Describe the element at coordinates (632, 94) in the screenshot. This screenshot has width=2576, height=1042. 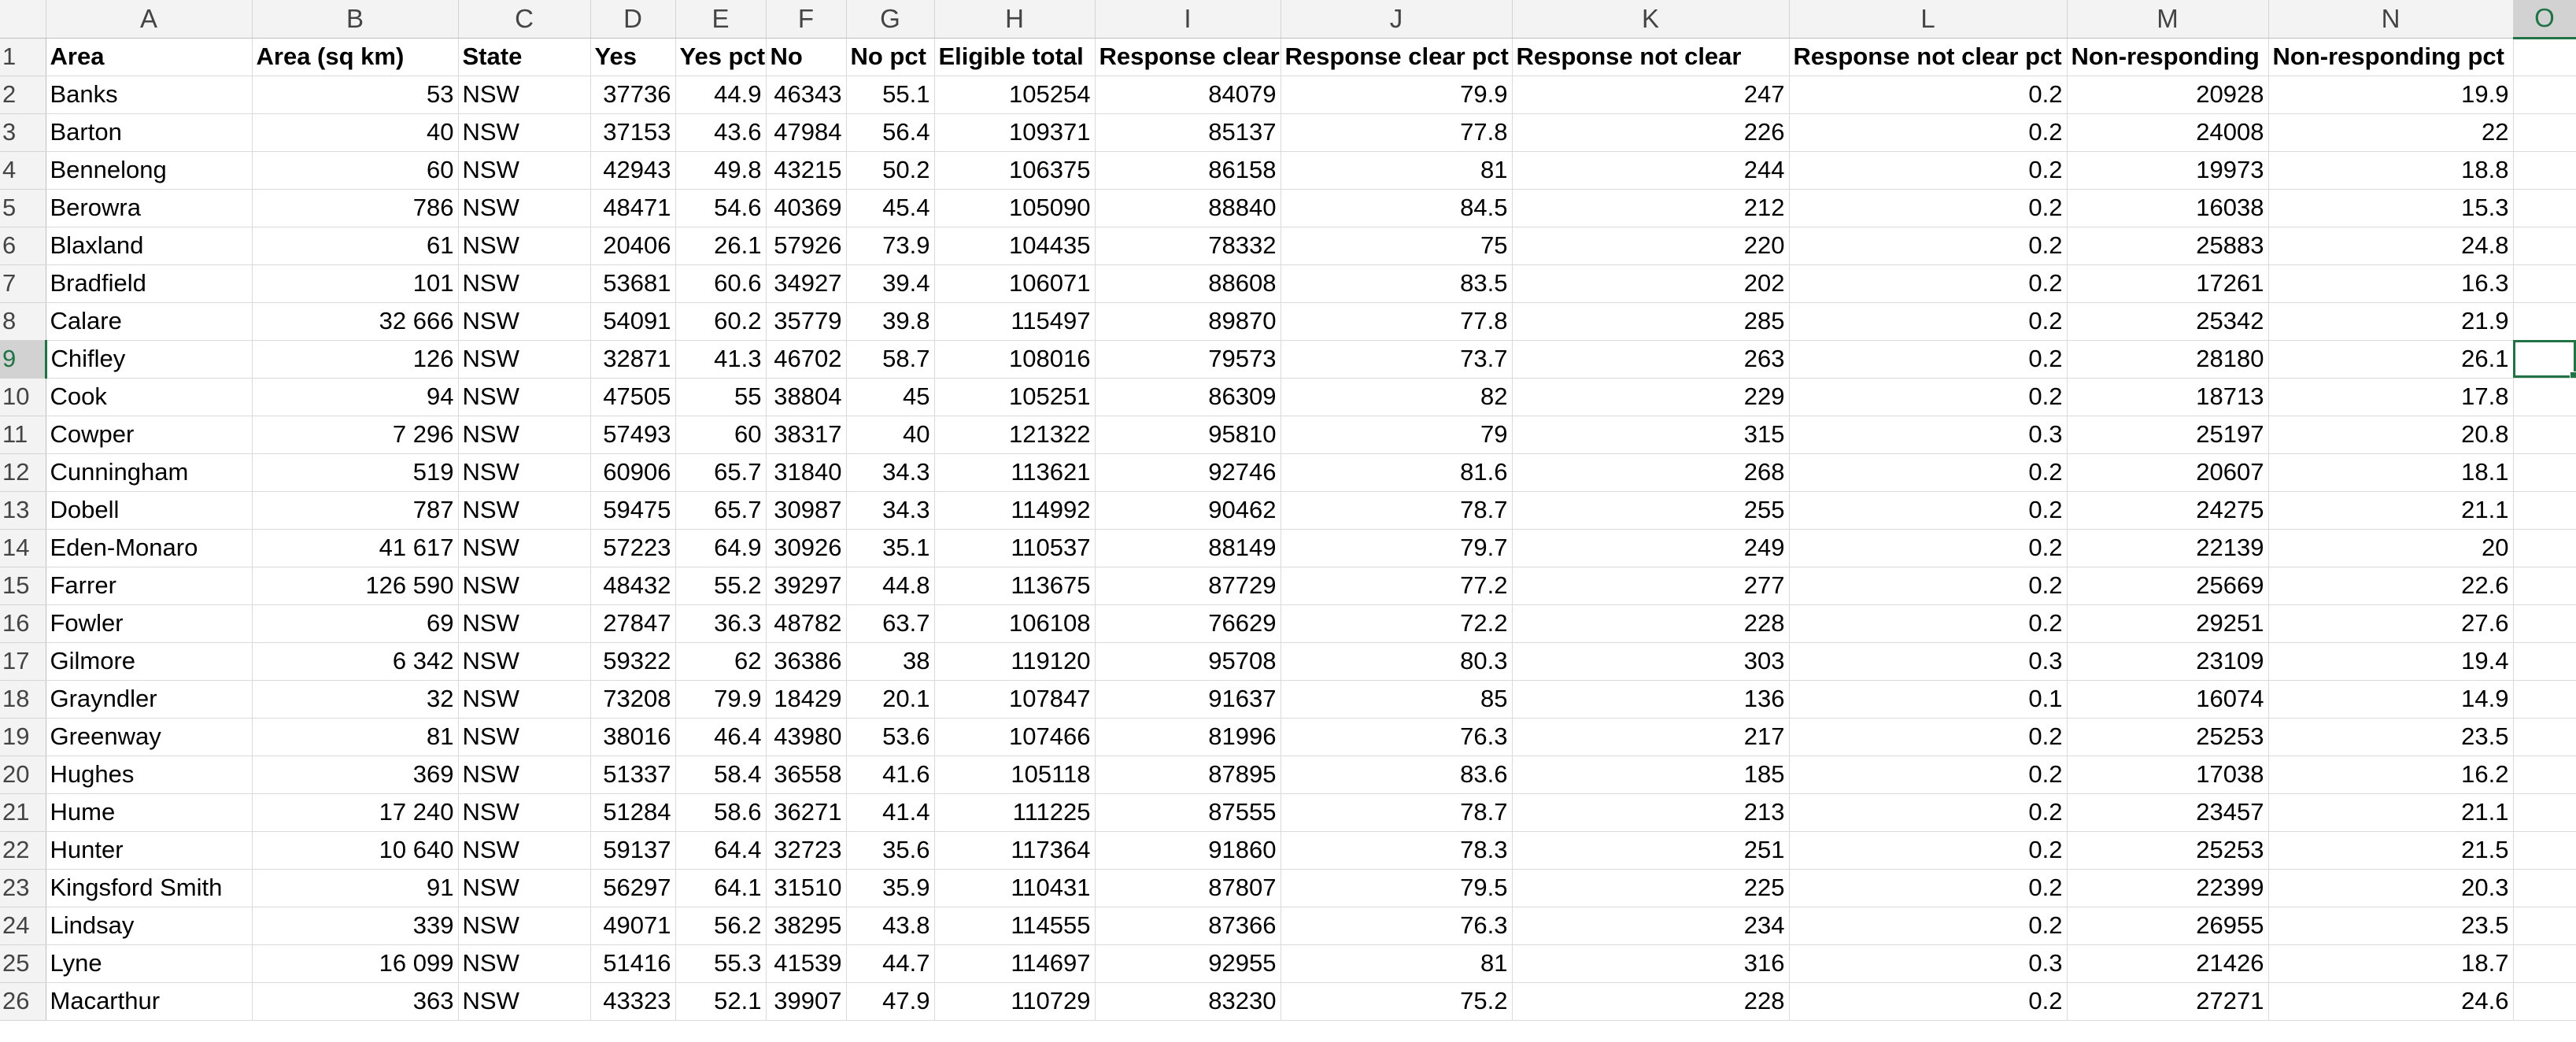
I see `cell-d2: 37736` at that location.